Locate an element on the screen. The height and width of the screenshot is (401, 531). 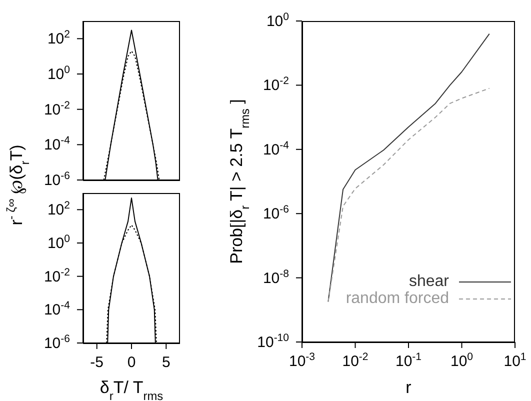
x-tick-label: 10$^{1}$ is located at coordinates (515, 360).